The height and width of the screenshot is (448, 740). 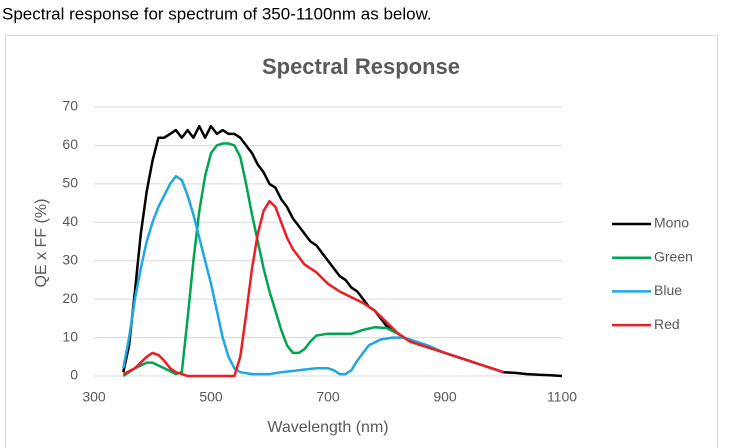 I want to click on legend-label: Red, so click(x=667, y=324).